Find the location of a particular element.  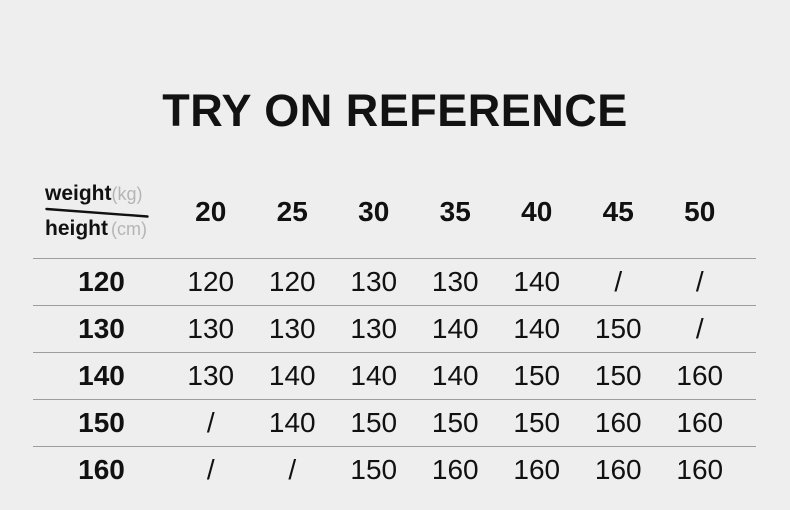

table-row-height-150: 150 / 140 150 150 150 160 160 is located at coordinates (394, 423).